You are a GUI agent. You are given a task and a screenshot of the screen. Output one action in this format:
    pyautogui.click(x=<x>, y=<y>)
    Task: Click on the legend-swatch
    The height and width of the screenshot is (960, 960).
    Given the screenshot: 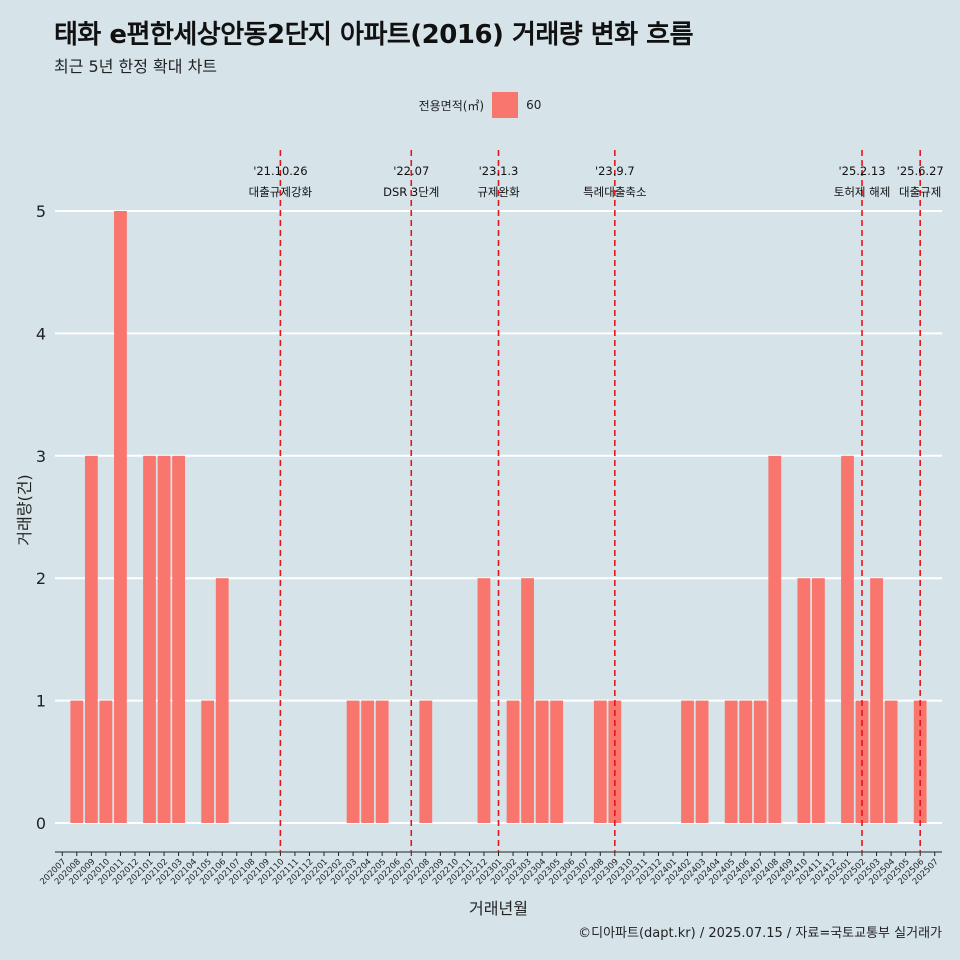 What is the action you would take?
    pyautogui.click(x=505, y=105)
    